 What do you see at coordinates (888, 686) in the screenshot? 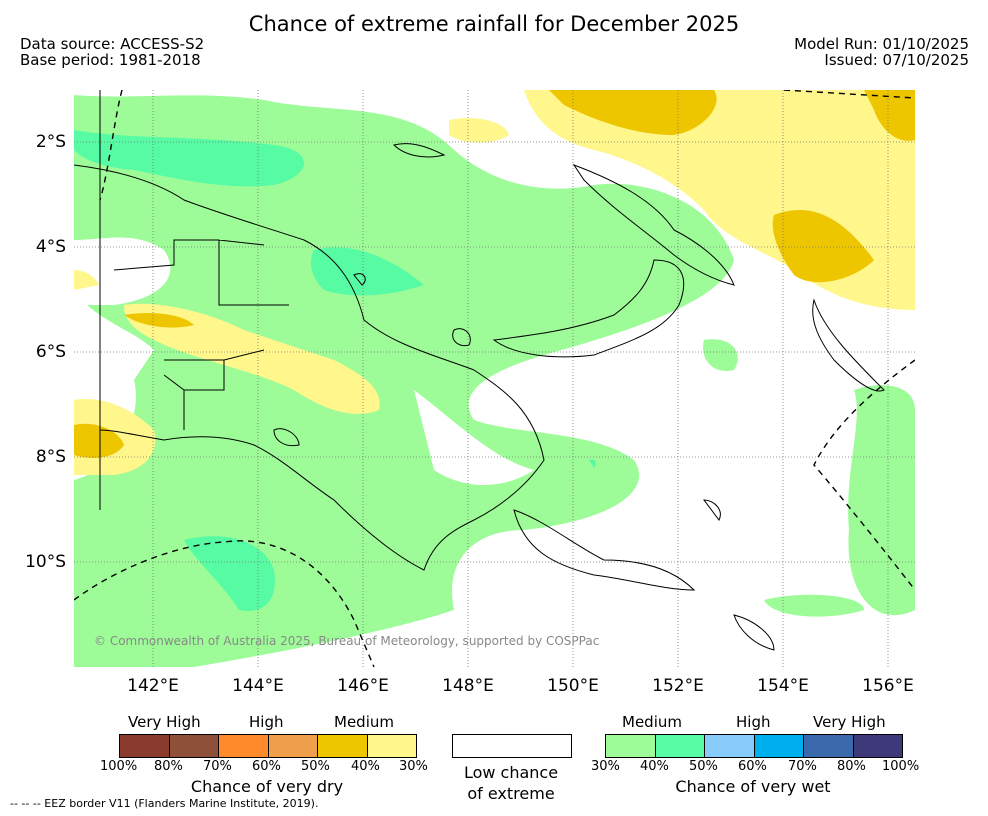
I see `lon-label-156e: 156°E` at bounding box center [888, 686].